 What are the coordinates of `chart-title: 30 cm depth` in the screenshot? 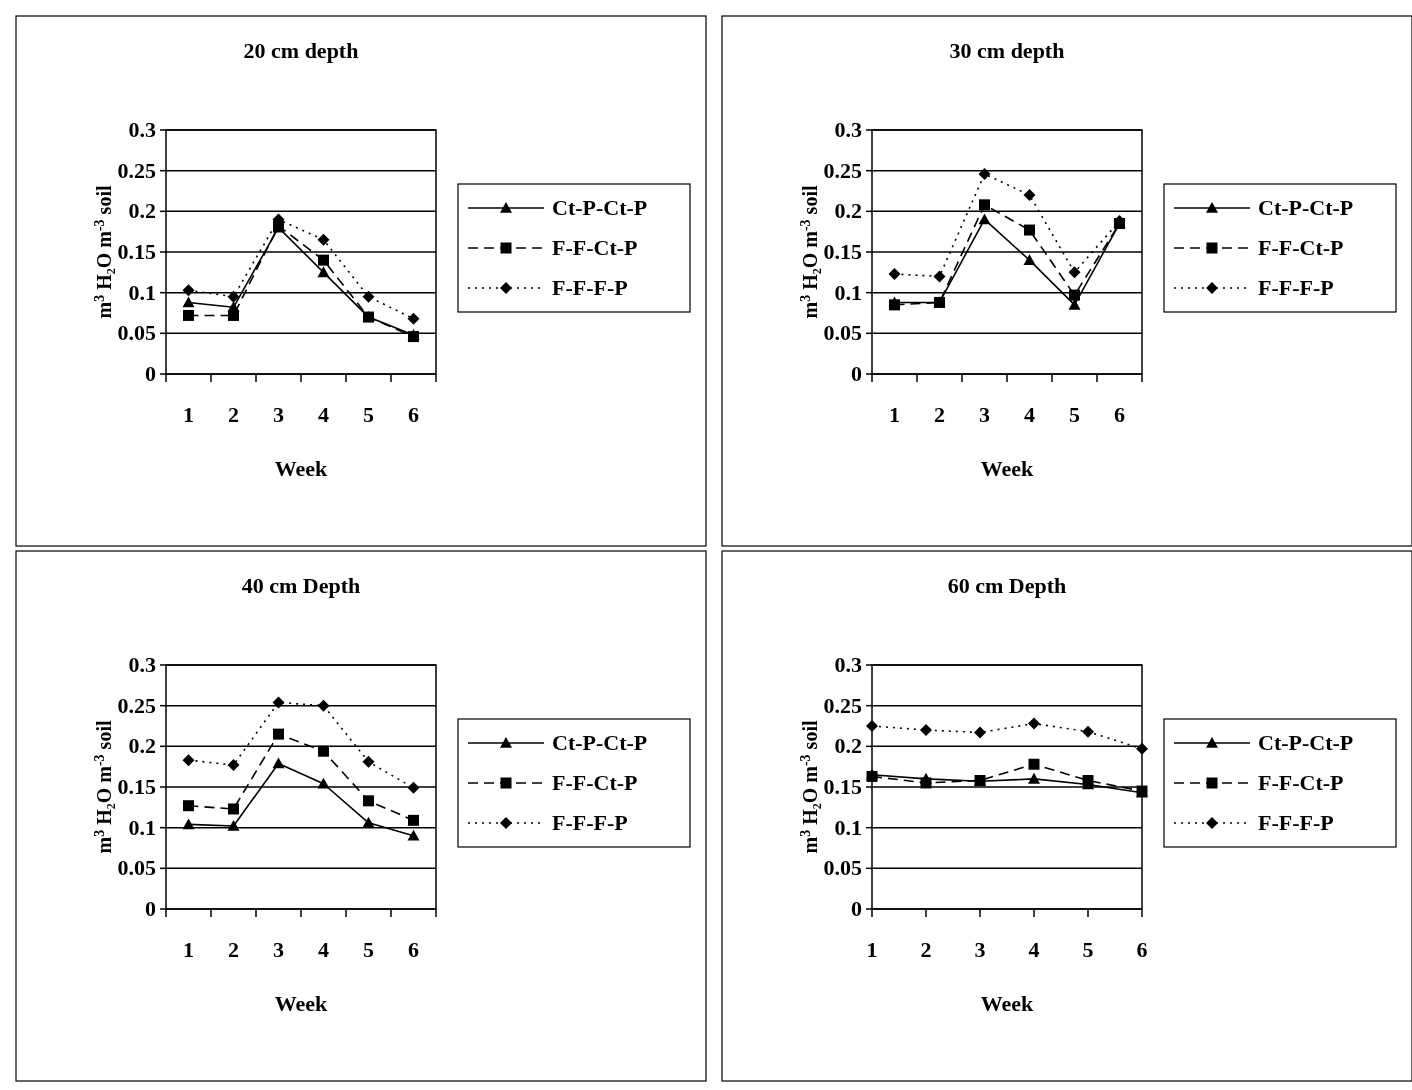 It's located at (1007, 50).